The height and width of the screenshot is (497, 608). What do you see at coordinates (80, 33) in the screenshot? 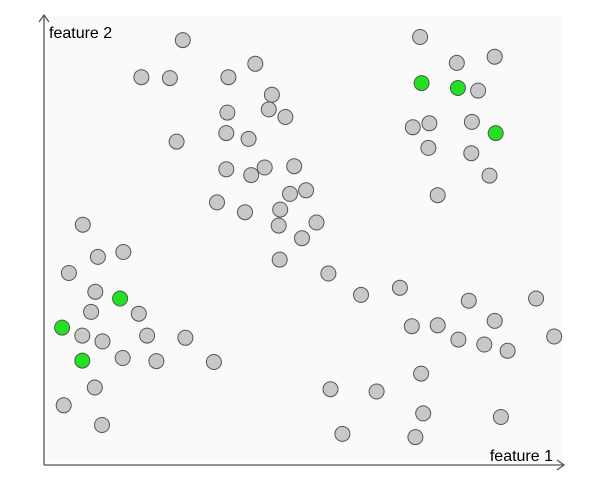
I see `y-axis-label: feature 2` at bounding box center [80, 33].